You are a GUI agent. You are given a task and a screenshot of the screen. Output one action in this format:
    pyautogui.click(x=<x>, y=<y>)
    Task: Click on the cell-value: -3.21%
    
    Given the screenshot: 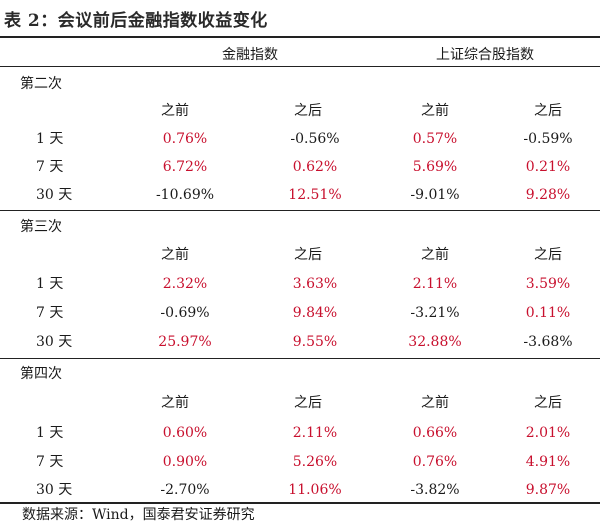 What is the action you would take?
    pyautogui.click(x=435, y=313)
    